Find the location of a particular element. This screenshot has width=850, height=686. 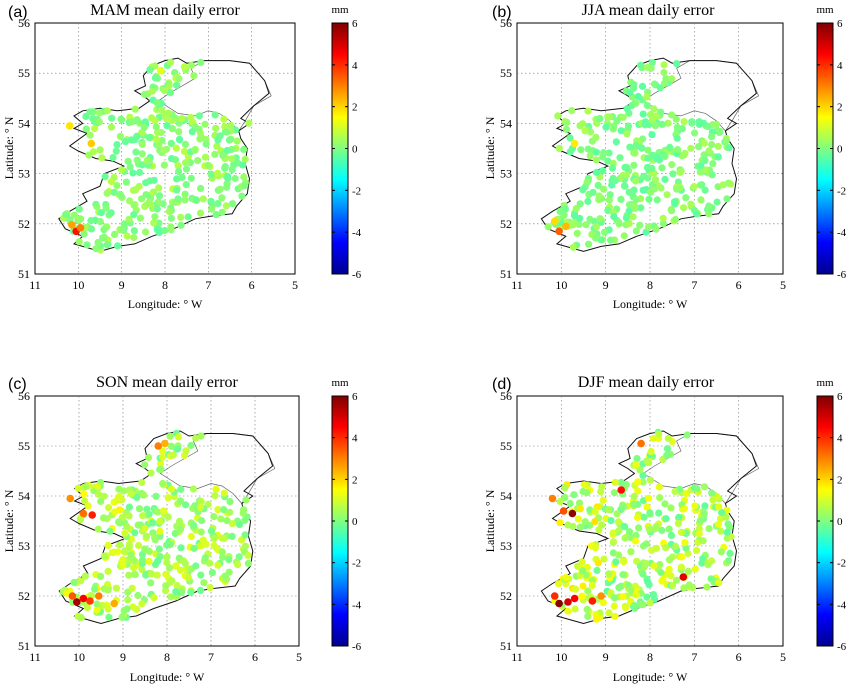

x-tick-label: 9 is located at coordinates (606, 285).